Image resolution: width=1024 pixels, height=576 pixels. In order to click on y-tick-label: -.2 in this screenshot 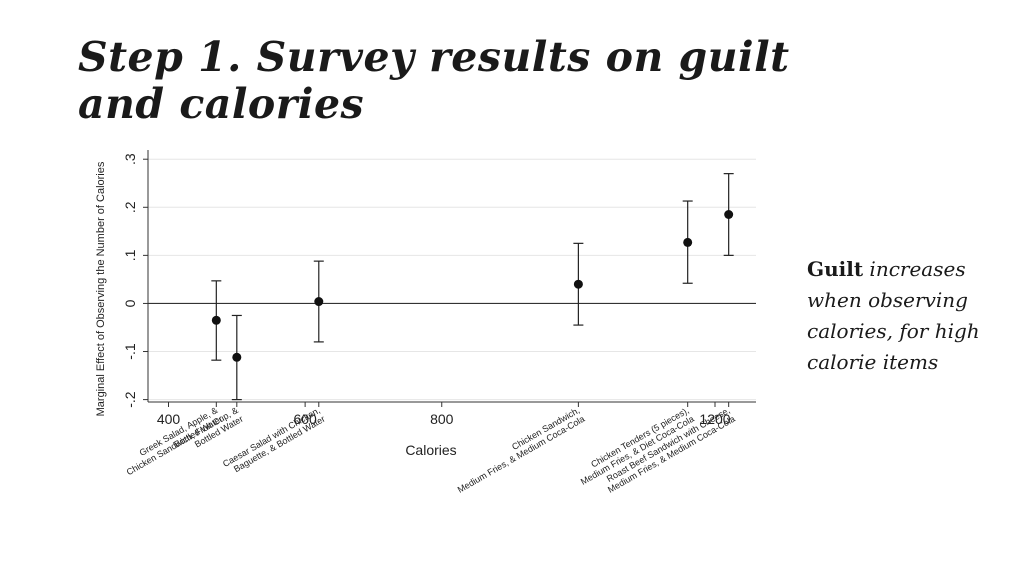, I will do `click(130, 399)`.